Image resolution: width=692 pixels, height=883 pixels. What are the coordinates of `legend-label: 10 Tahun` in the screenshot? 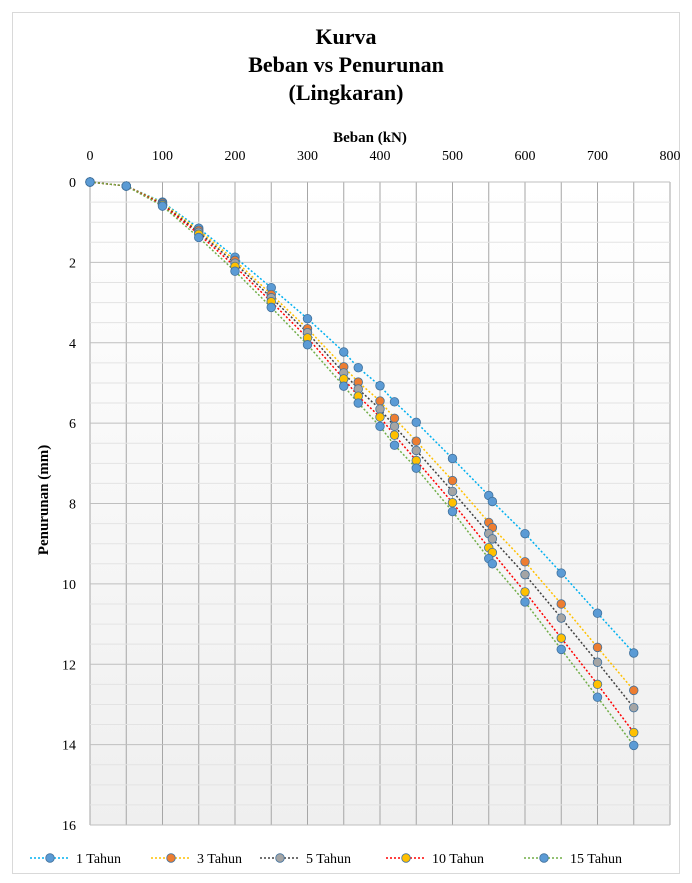 It's located at (458, 859).